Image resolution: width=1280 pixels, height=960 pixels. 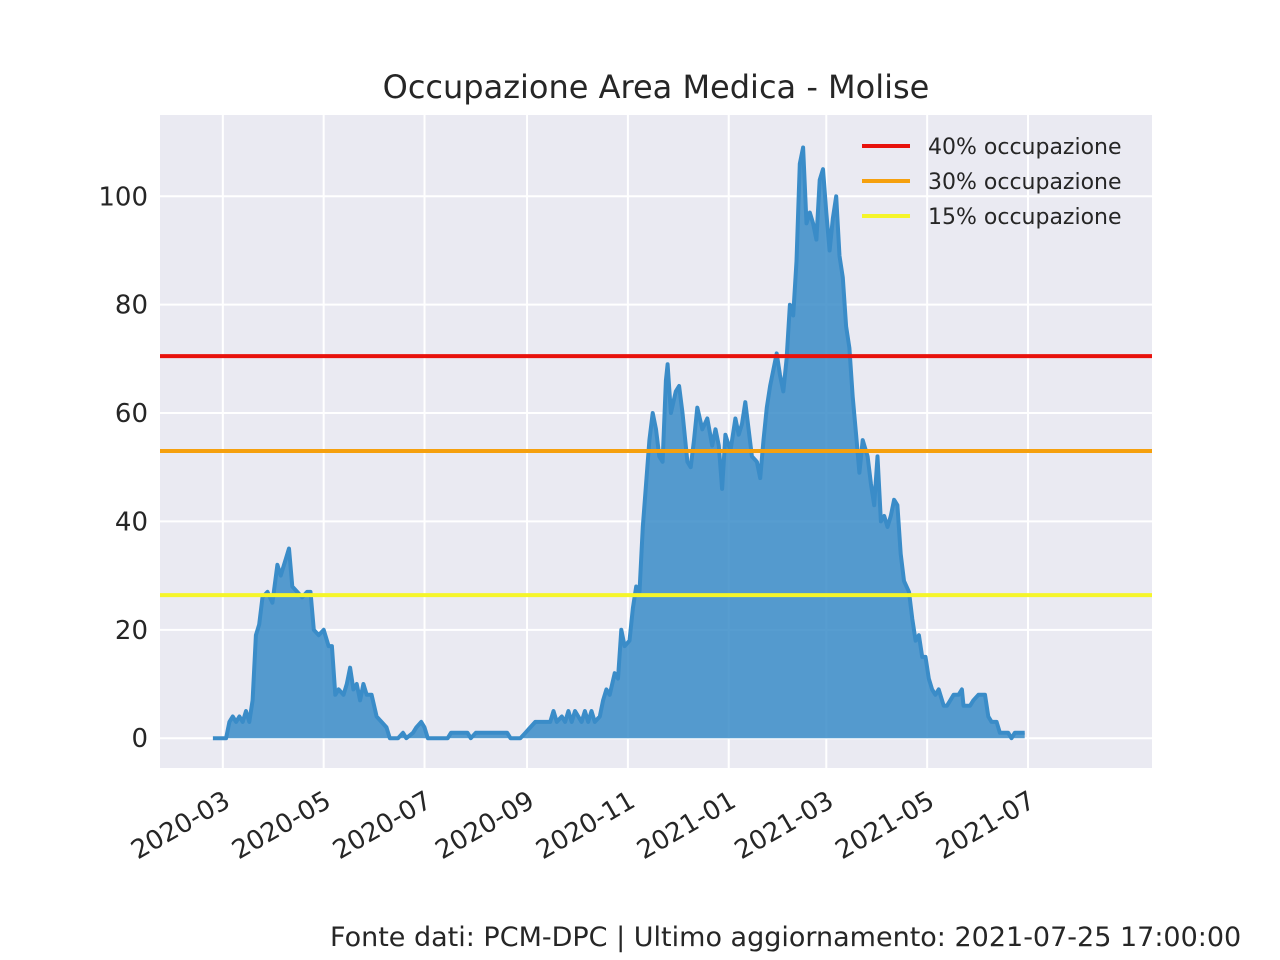 I want to click on y-axis-ticks: 0 20 40 60 80 100, so click(x=123, y=468).